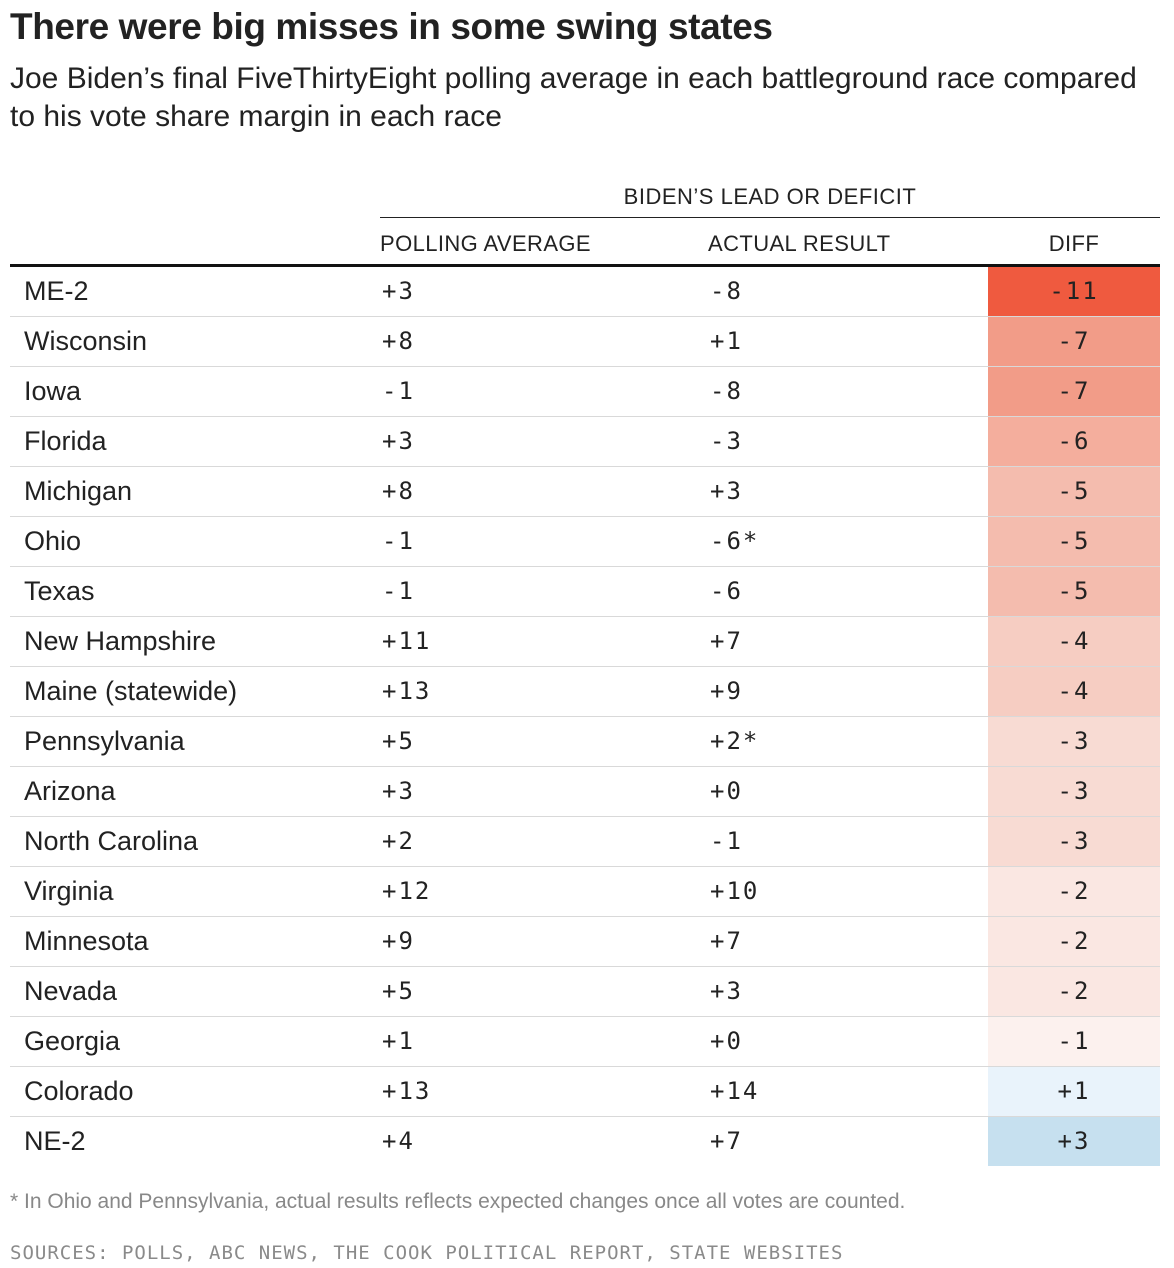 The height and width of the screenshot is (1268, 1174). What do you see at coordinates (735, 541) in the screenshot?
I see `actual-result-cell: -6*` at bounding box center [735, 541].